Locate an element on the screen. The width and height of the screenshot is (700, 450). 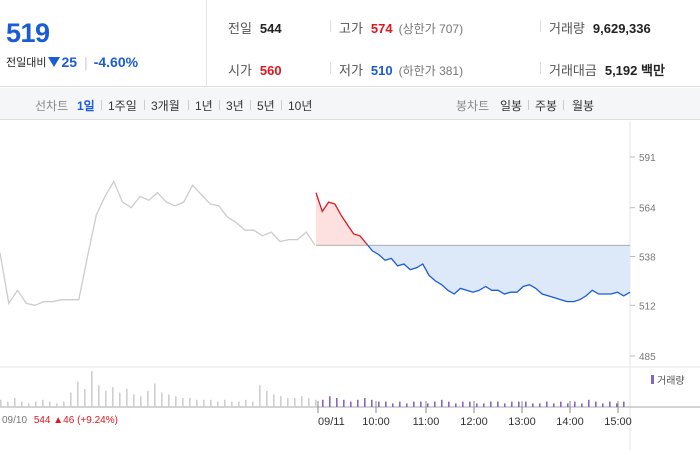
x-tick-label: 15:00 is located at coordinates (618, 422).